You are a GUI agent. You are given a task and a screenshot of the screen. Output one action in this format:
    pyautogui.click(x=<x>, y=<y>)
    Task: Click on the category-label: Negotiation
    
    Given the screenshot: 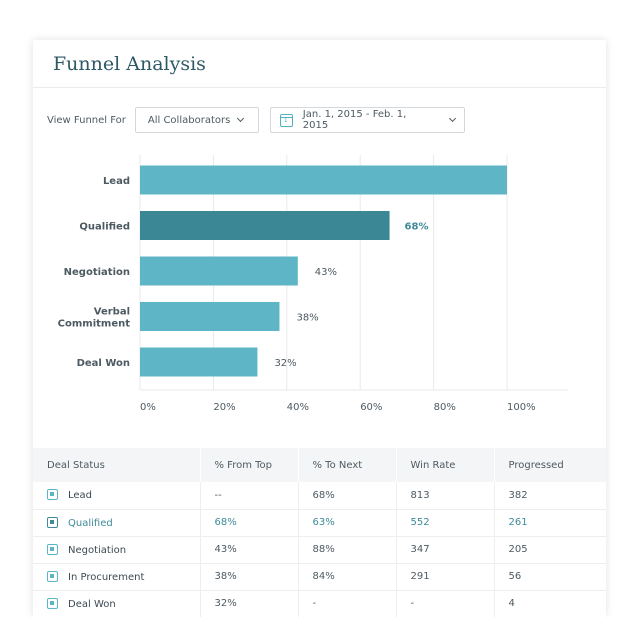 What is the action you would take?
    pyautogui.click(x=97, y=272)
    